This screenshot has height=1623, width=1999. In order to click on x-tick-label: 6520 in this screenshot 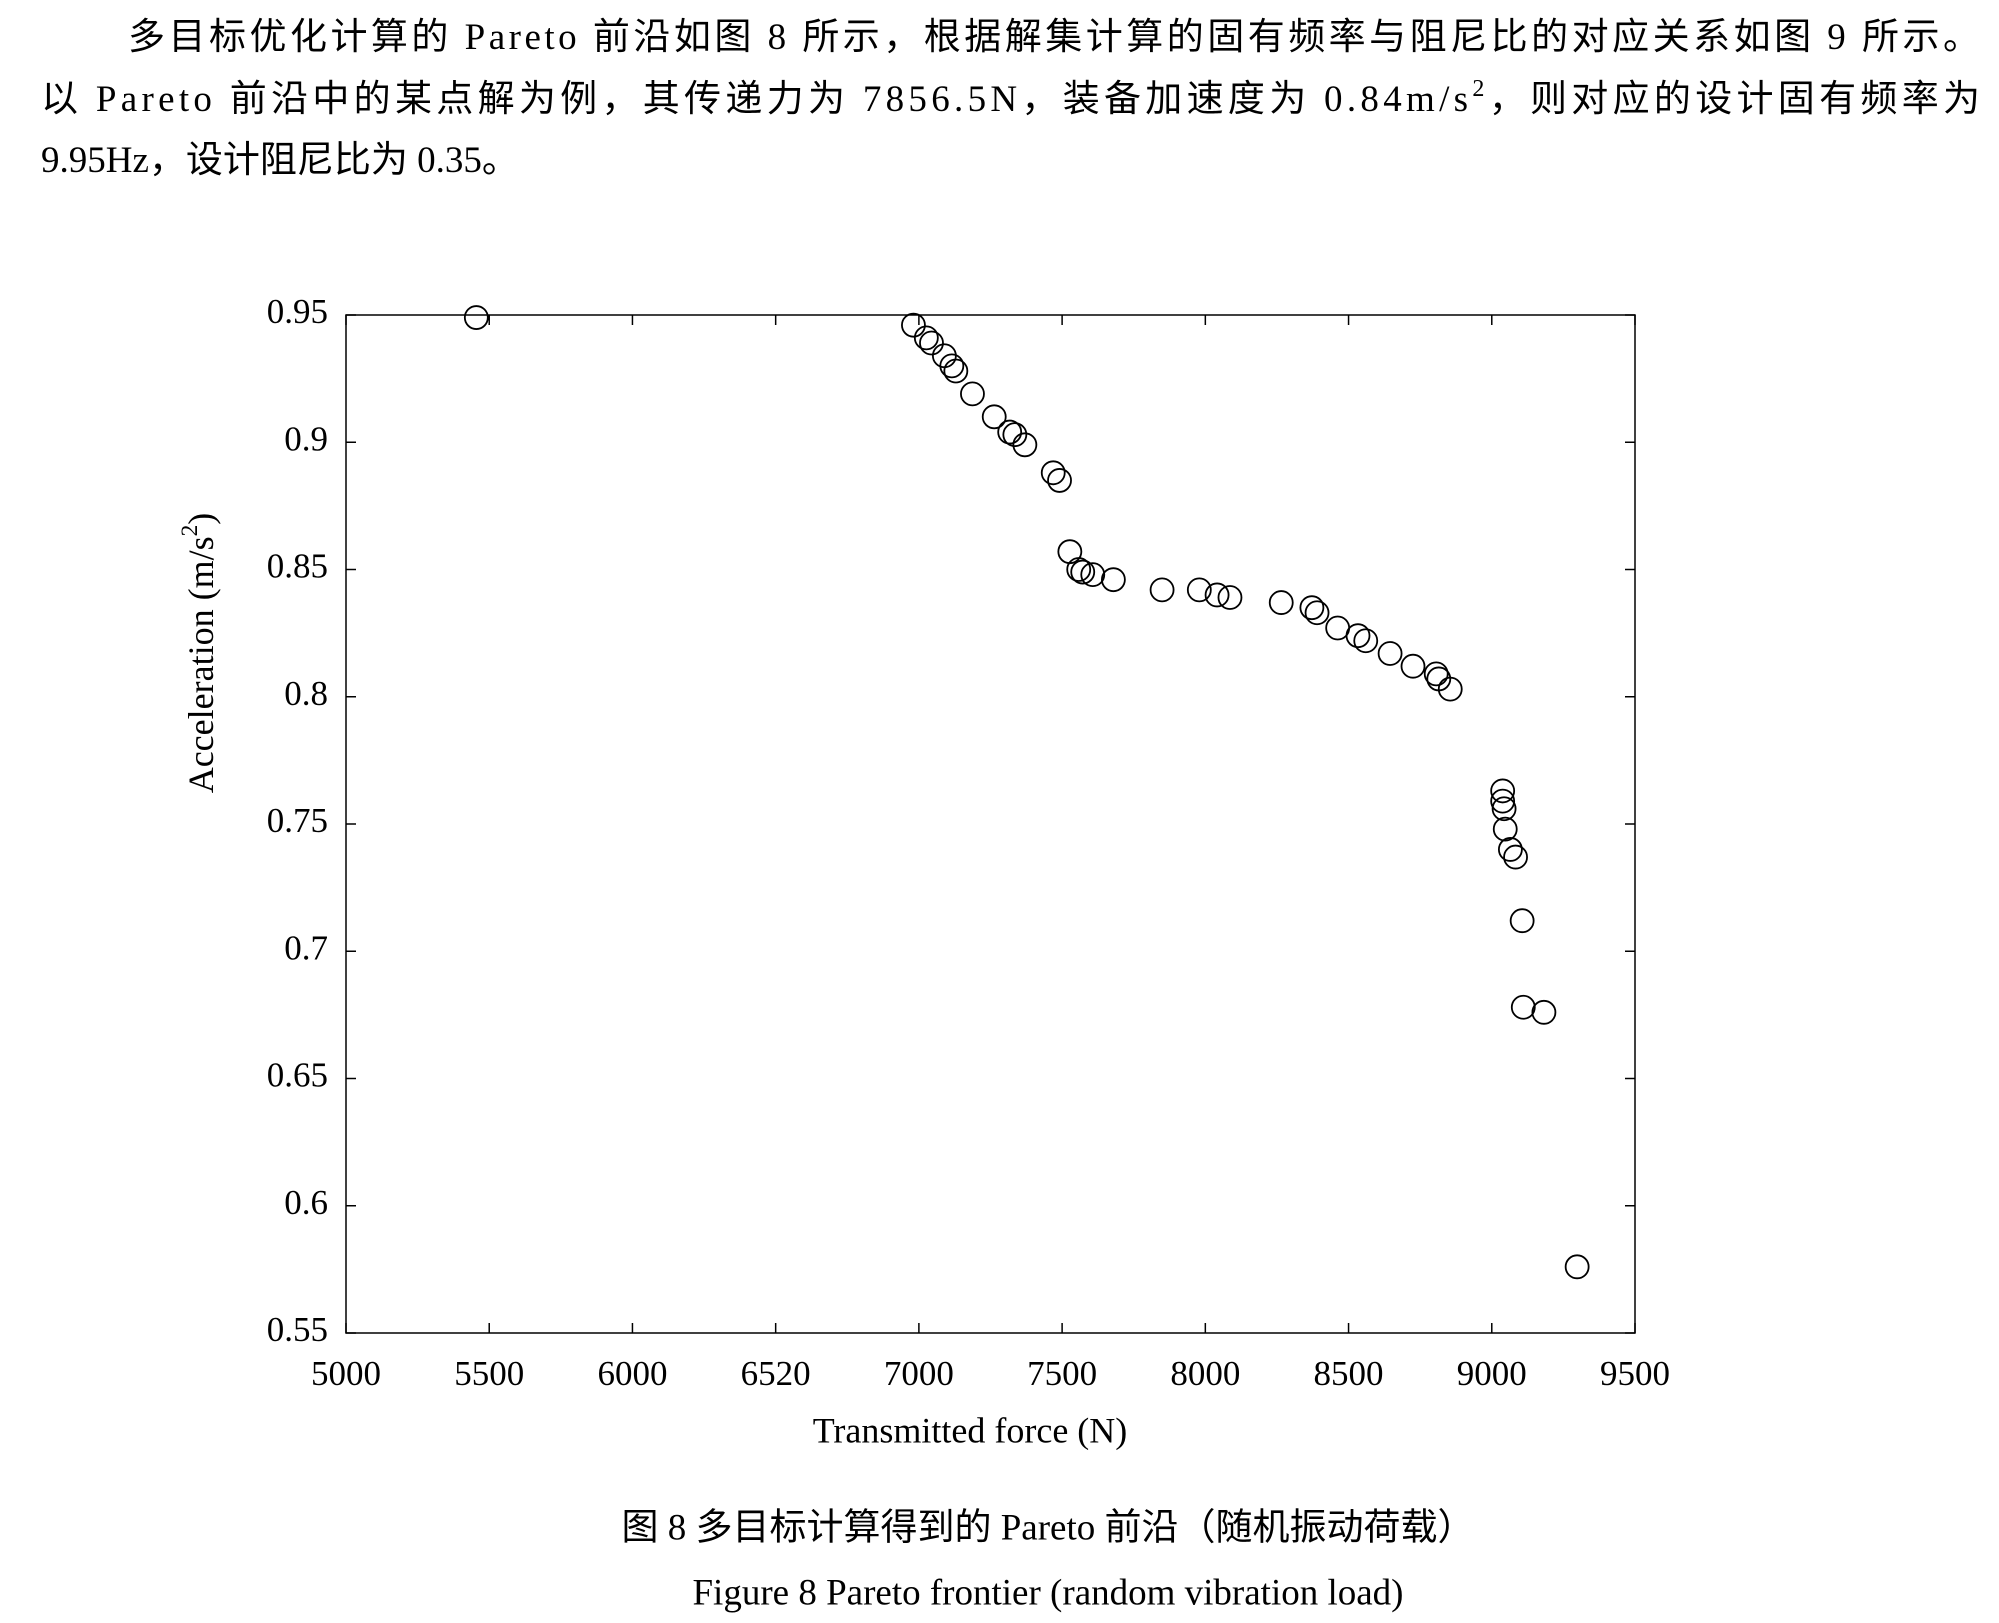, I will do `click(776, 1373)`.